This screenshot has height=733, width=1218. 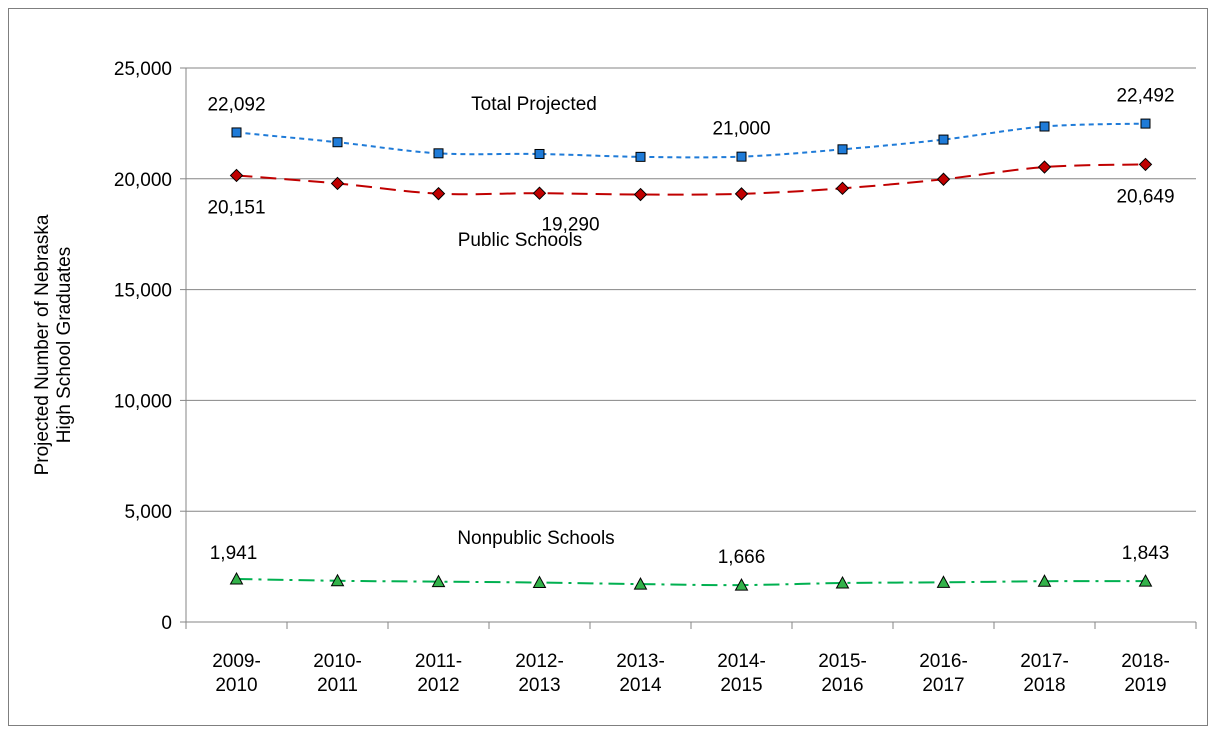 I want to click on data-label: 1,941, so click(x=234, y=553).